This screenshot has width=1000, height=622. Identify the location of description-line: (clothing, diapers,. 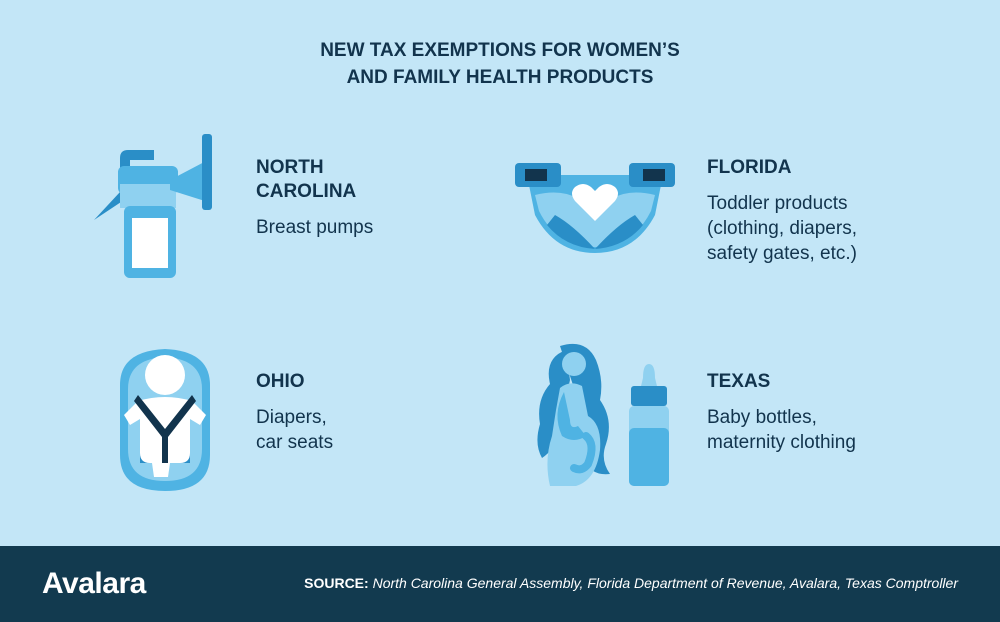
(782, 228).